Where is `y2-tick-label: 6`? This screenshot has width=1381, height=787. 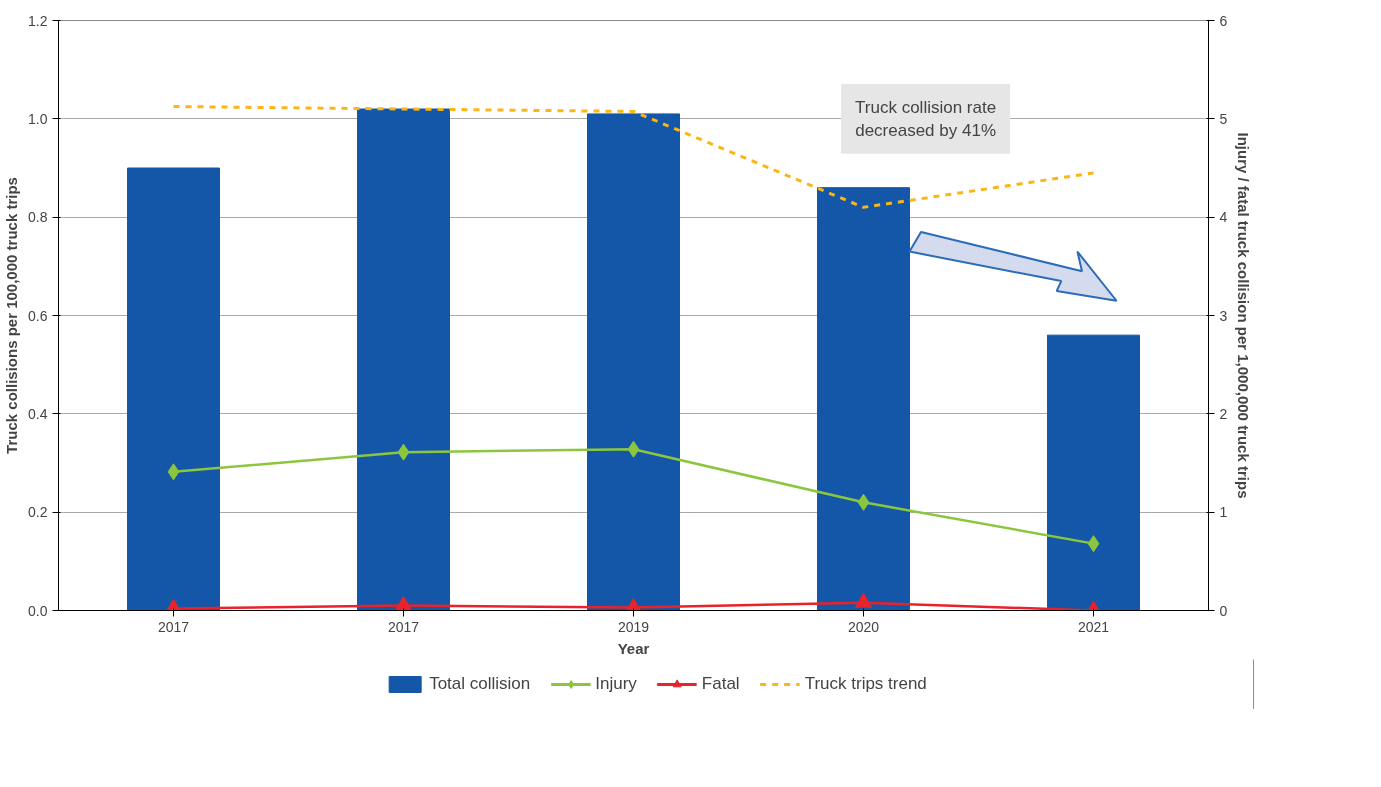
y2-tick-label: 6 is located at coordinates (1223, 20).